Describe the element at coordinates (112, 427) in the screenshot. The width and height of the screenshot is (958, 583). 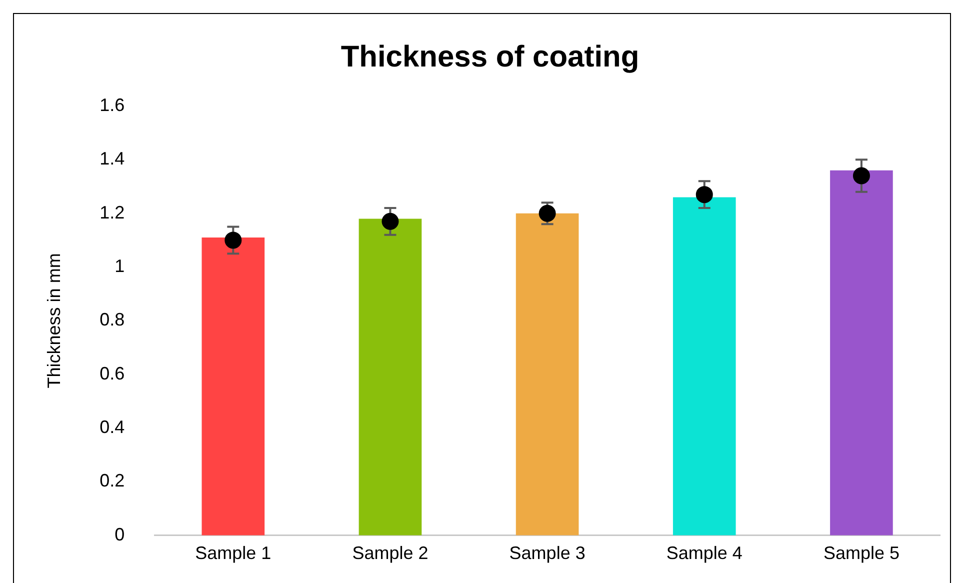
I see `y-tick-label: 0.4` at that location.